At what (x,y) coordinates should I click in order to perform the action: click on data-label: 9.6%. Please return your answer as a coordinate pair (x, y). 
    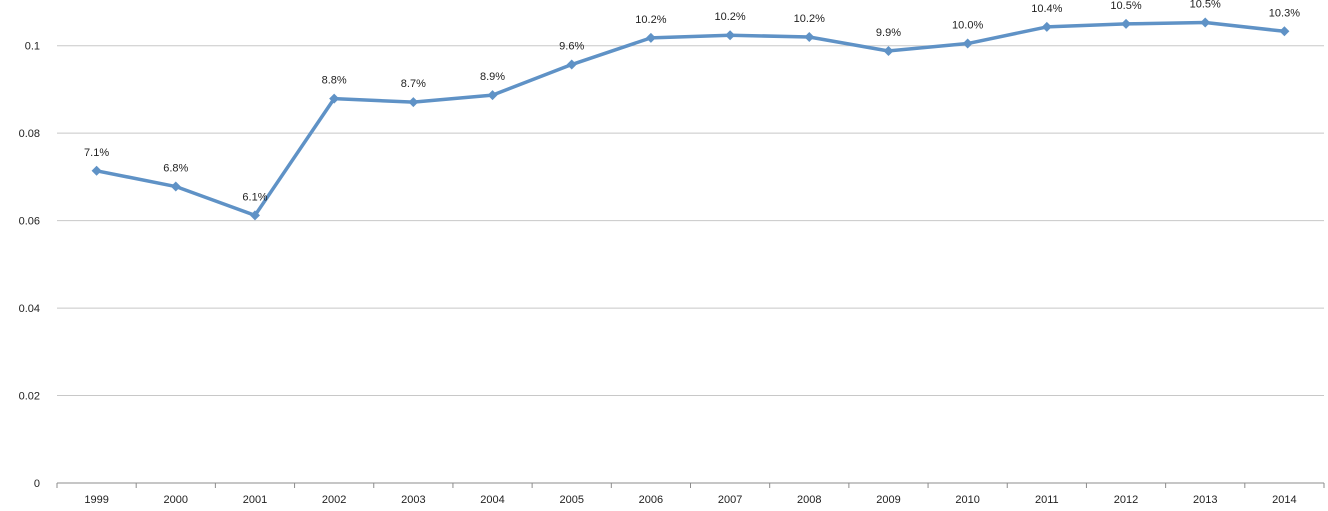
    Looking at the image, I should click on (571, 47).